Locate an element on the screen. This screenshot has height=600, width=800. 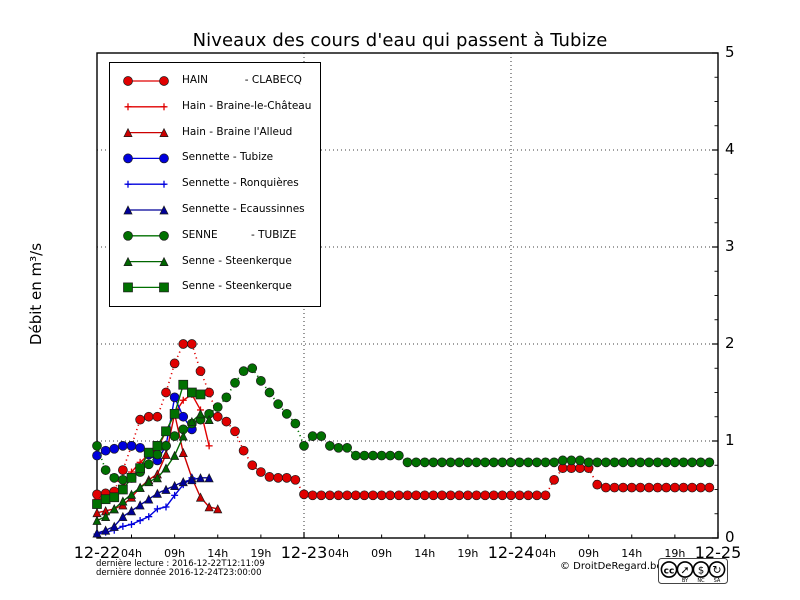
y-tick: 4 is located at coordinates (730, 149).